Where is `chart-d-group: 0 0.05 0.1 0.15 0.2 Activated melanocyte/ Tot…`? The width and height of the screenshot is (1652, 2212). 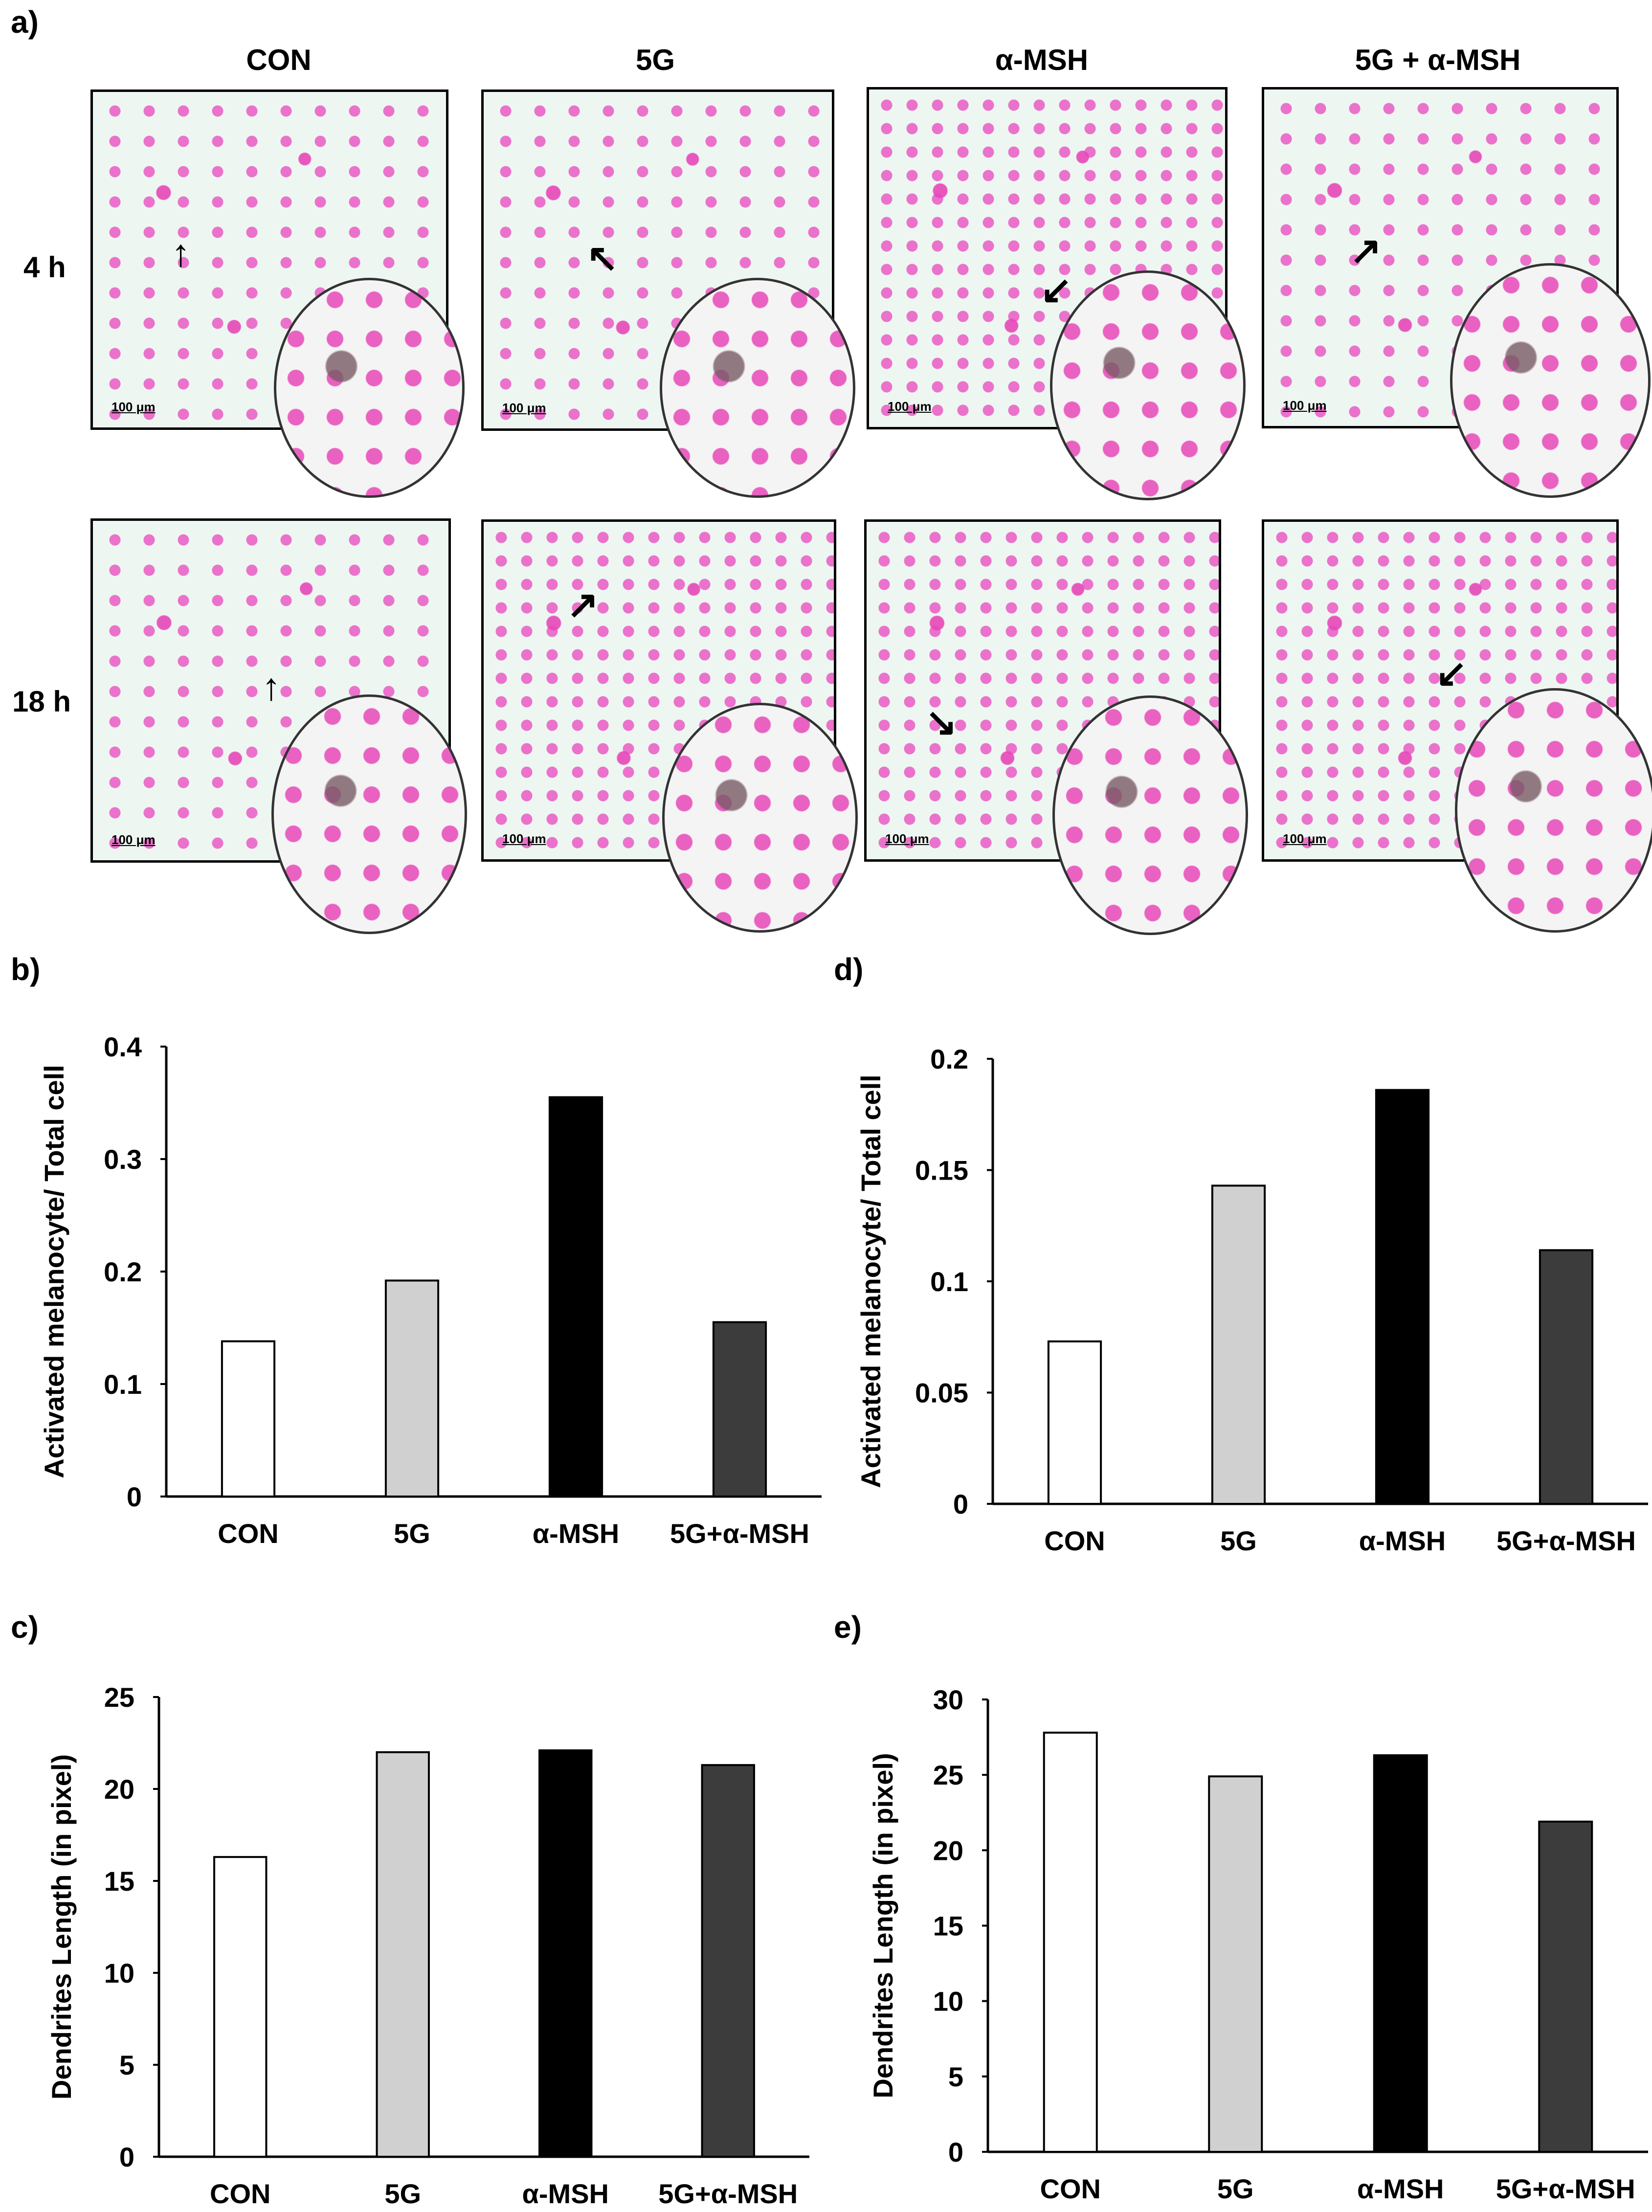 chart-d-group: 0 0.05 0.1 0.15 0.2 Activated melanocyte/ Tot… is located at coordinates (1251, 1300).